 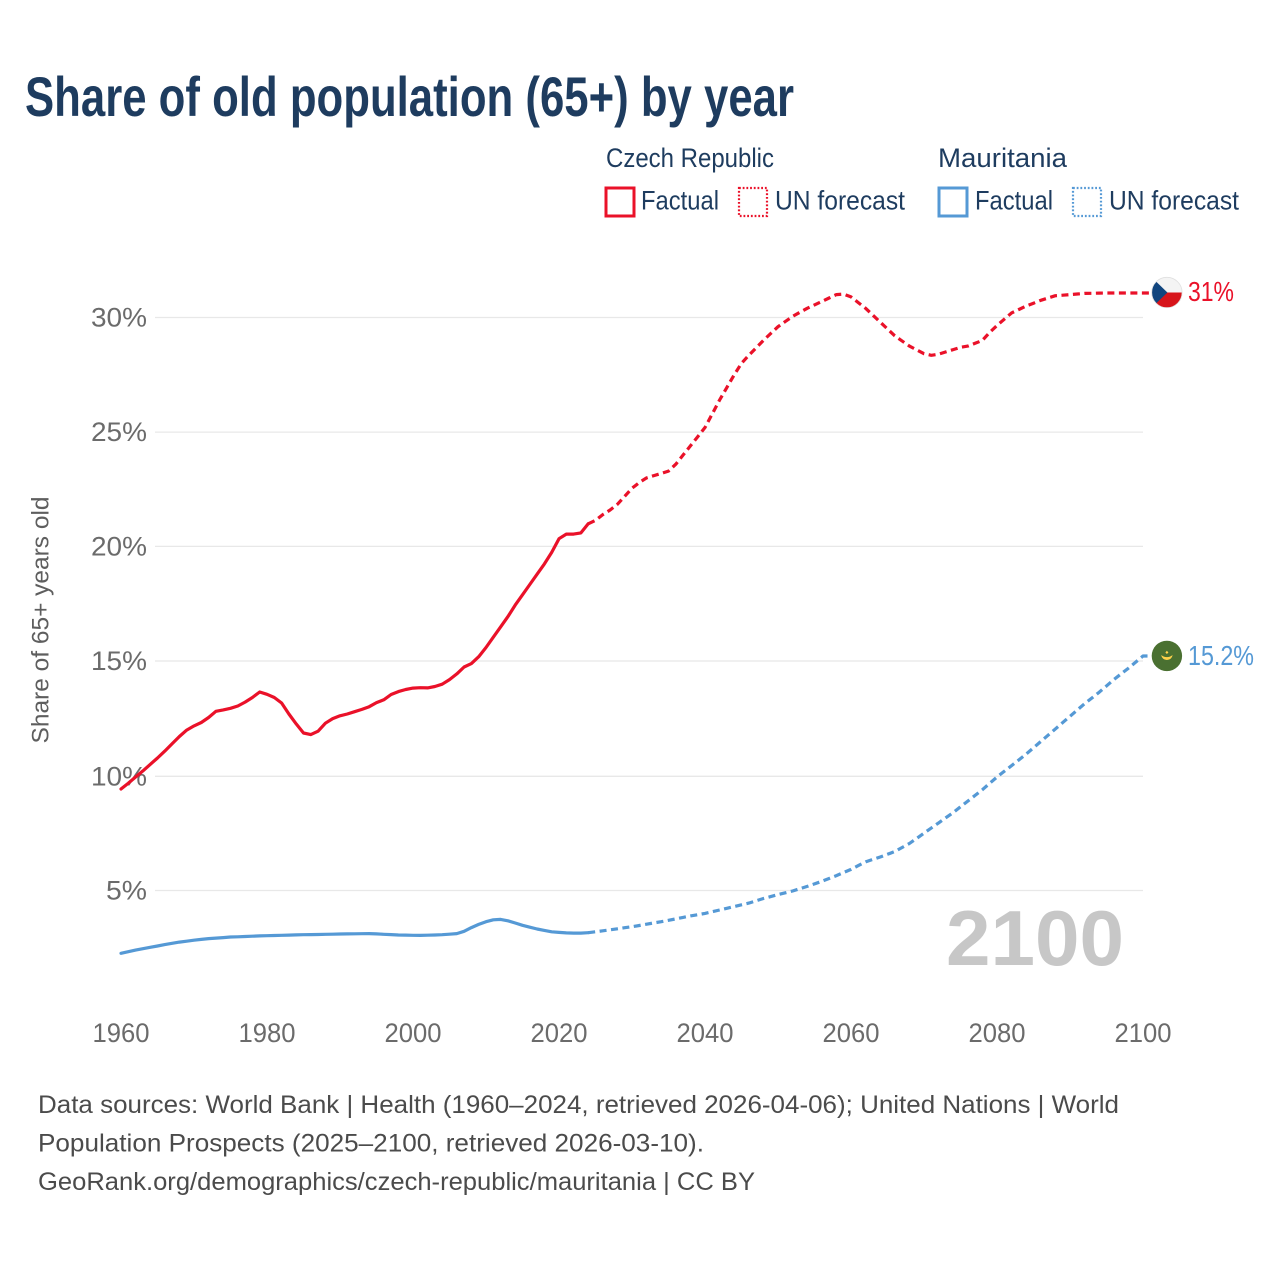 I want to click on svg-text: 2060, so click(x=851, y=1033).